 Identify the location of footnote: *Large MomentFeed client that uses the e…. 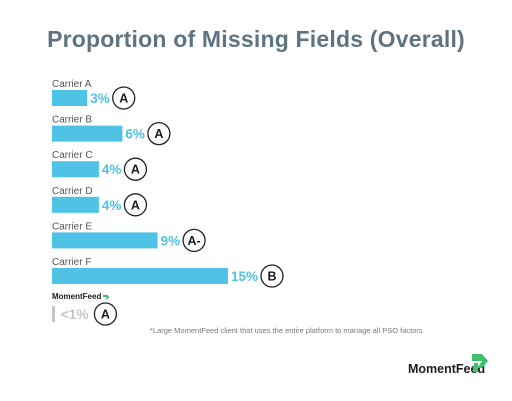
(286, 330).